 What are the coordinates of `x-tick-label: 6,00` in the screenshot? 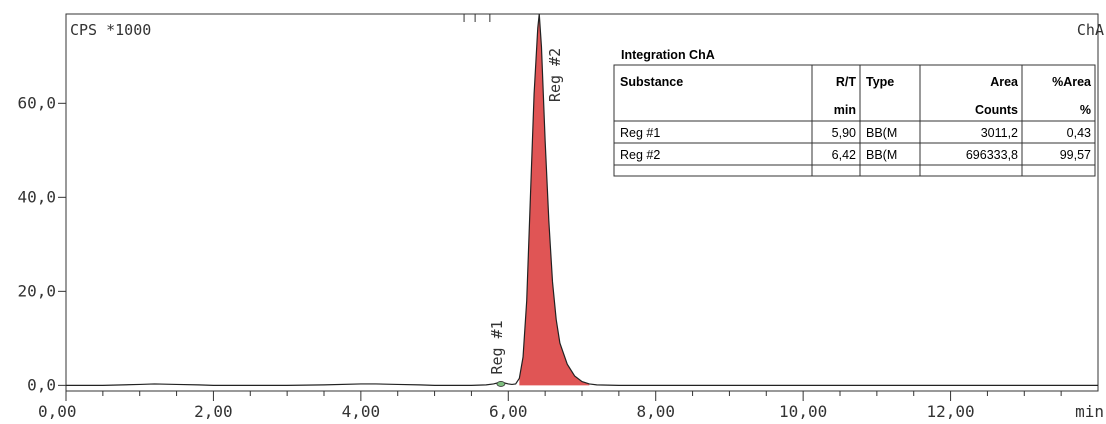 It's located at (508, 411).